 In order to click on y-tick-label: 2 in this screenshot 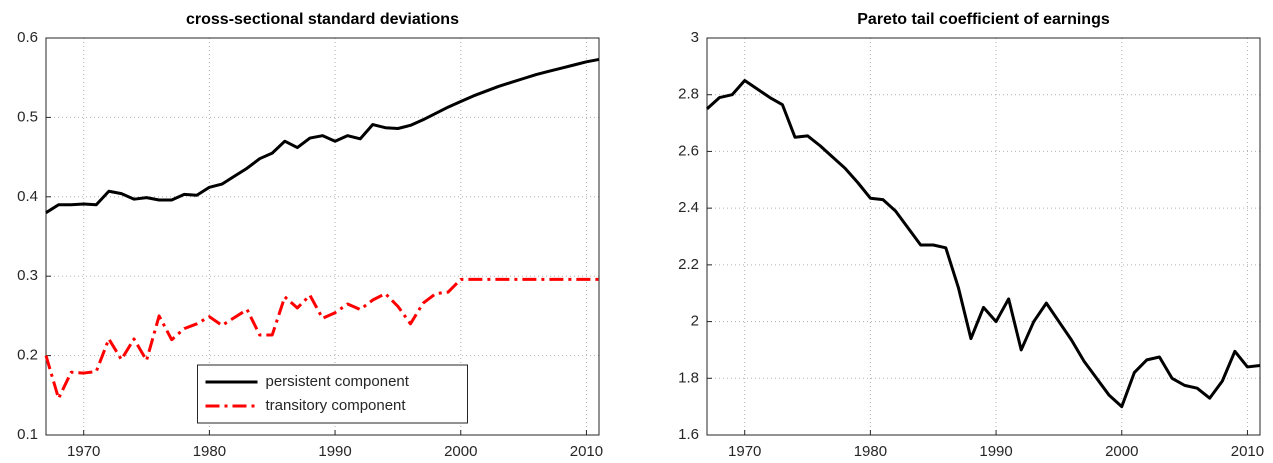, I will do `click(695, 321)`.